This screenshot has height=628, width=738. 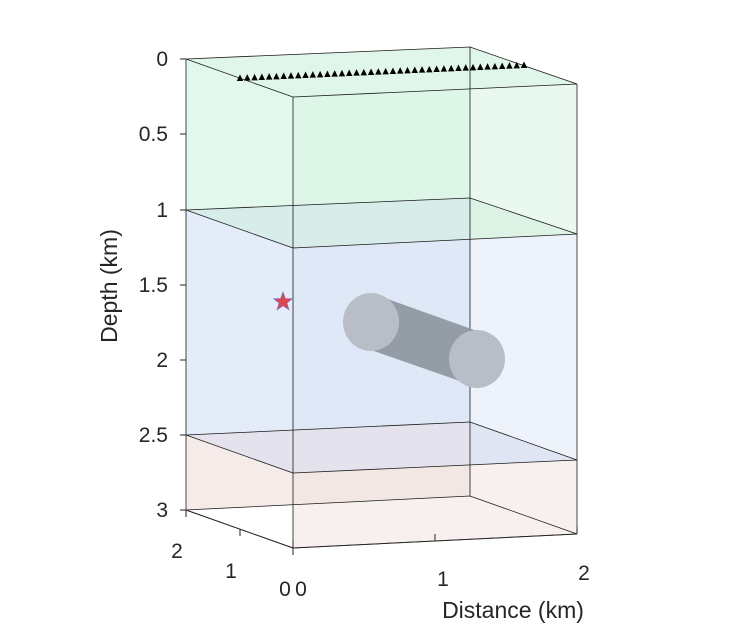 I want to click on receiver-array, so click(x=382, y=71).